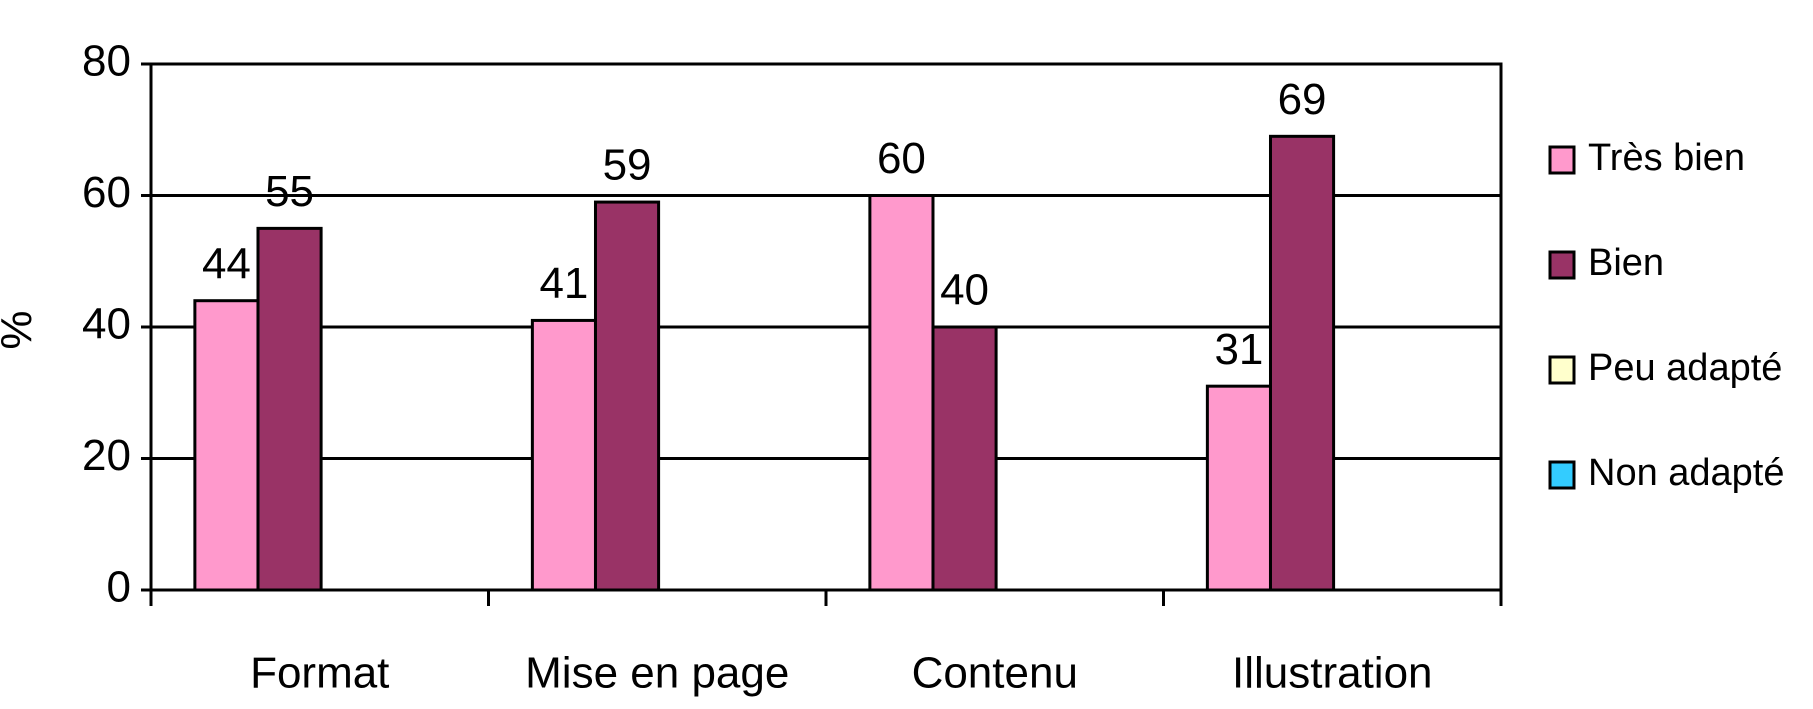 The height and width of the screenshot is (709, 1813). I want to click on data-label: 44, so click(226, 263).